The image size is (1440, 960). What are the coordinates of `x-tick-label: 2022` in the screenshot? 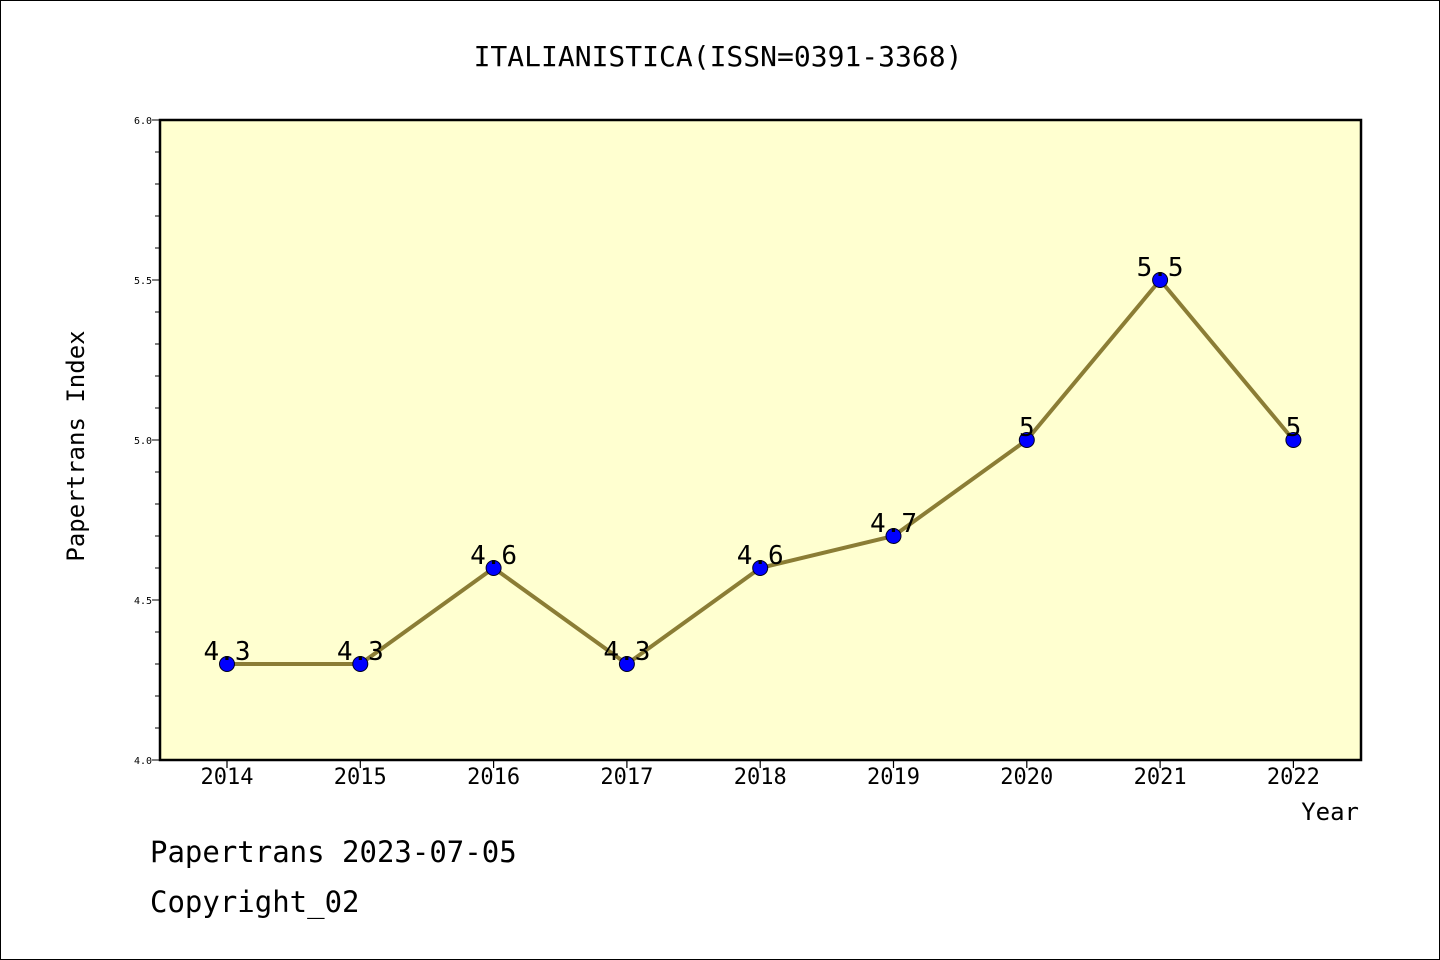 It's located at (1293, 777).